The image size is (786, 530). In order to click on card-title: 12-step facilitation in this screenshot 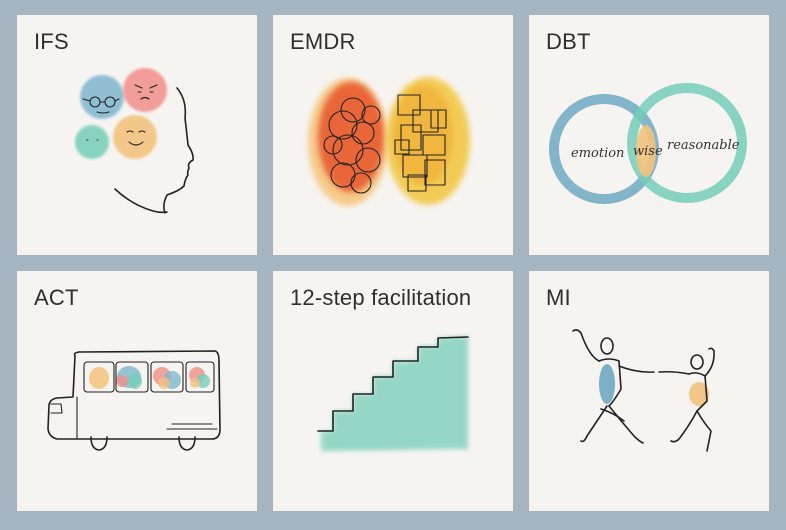, I will do `click(381, 297)`.